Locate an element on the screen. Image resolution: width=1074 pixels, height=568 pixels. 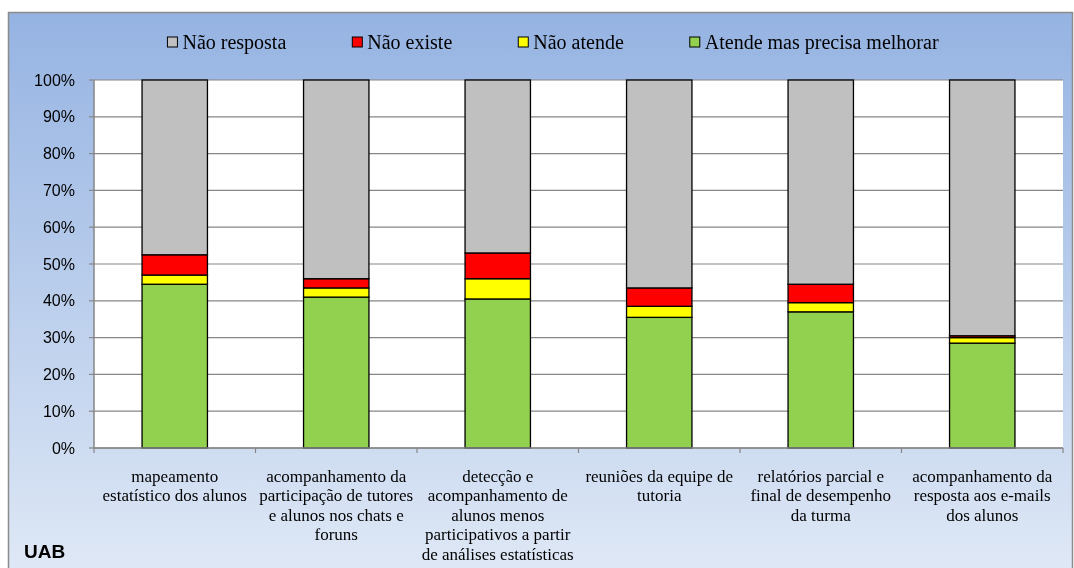
y-tick-label: 70% is located at coordinates (58, 190).